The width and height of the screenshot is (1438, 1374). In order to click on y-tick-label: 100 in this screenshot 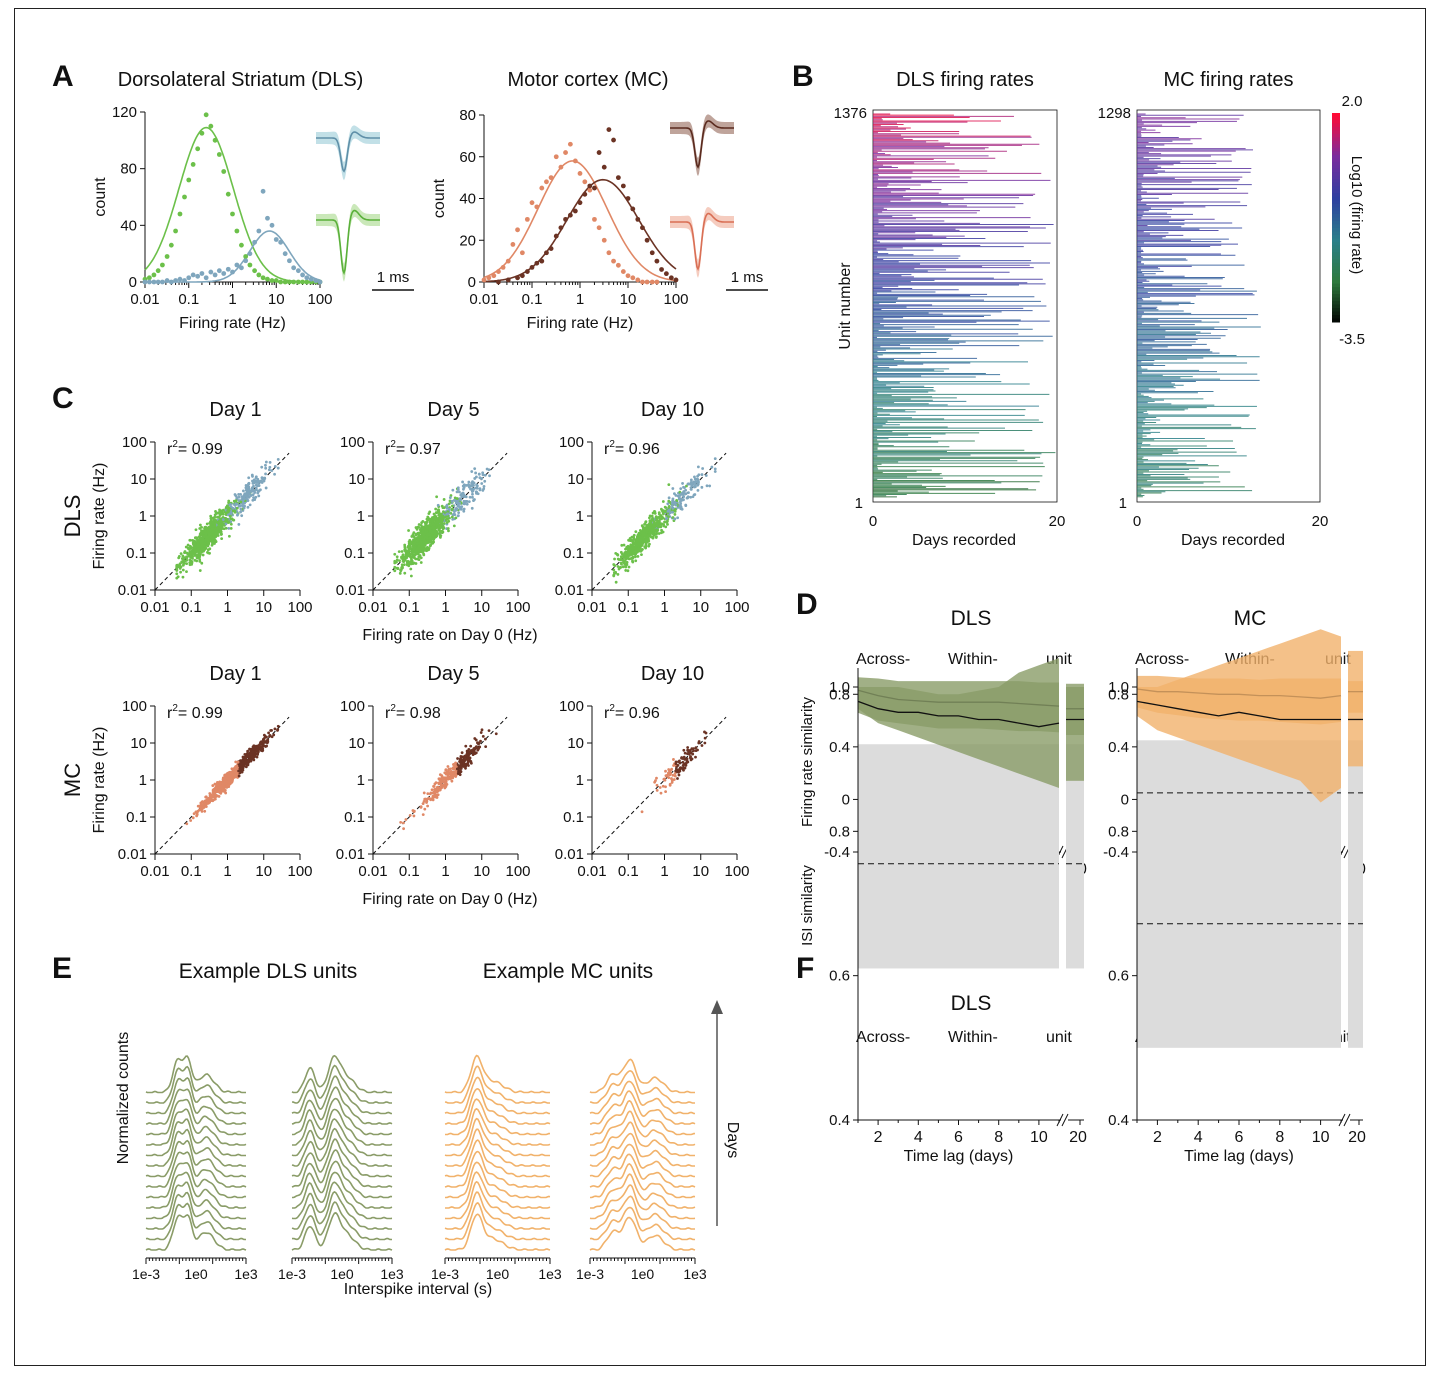, I will do `click(352, 442)`.